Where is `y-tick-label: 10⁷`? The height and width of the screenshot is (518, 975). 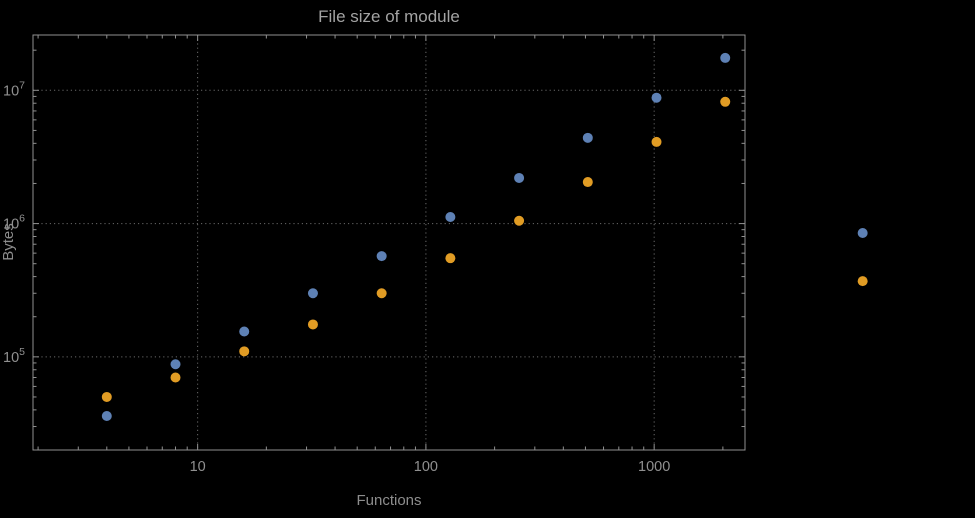
y-tick-label: 10⁷ is located at coordinates (14, 89).